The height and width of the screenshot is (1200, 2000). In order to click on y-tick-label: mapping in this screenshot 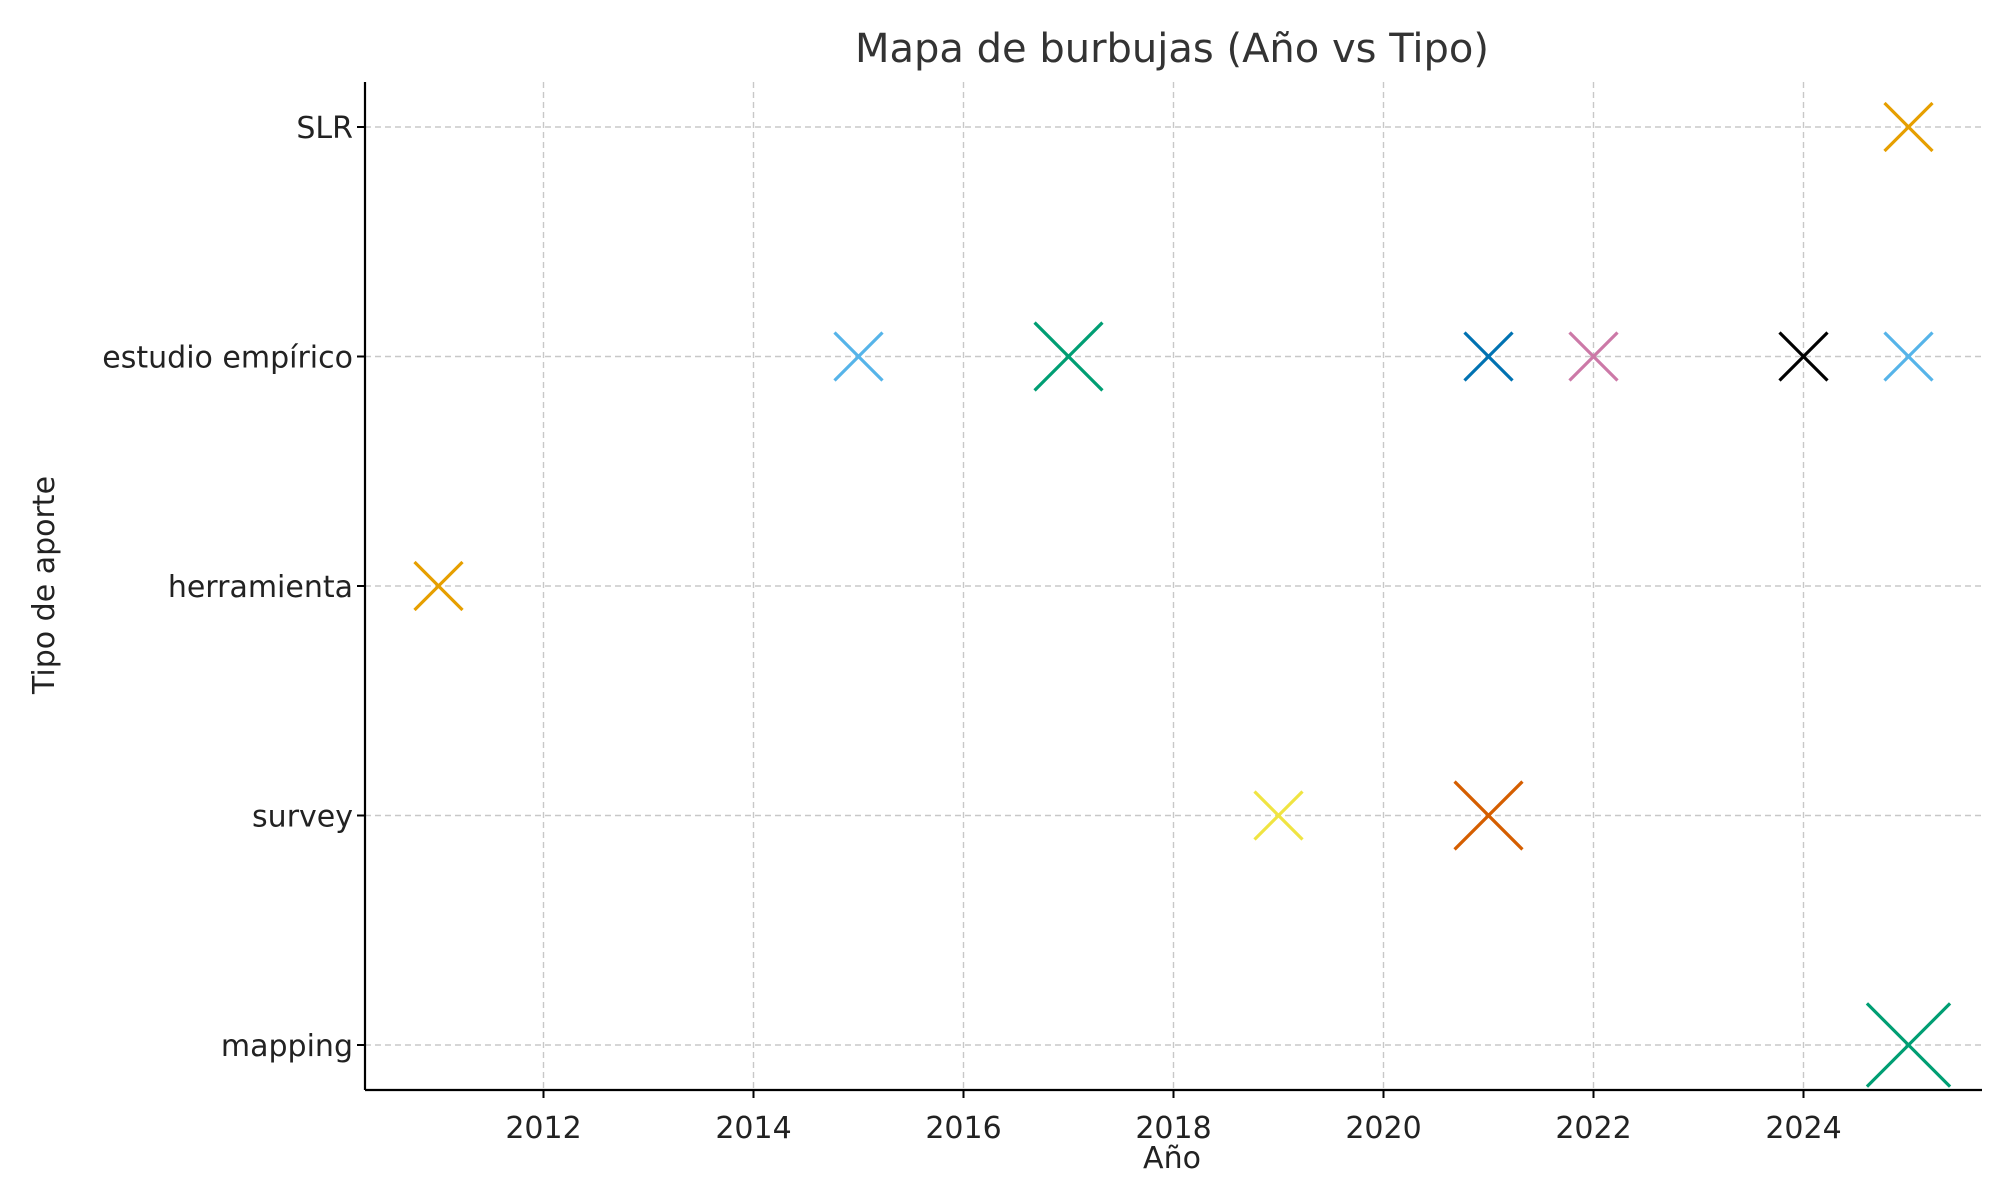, I will do `click(287, 1046)`.